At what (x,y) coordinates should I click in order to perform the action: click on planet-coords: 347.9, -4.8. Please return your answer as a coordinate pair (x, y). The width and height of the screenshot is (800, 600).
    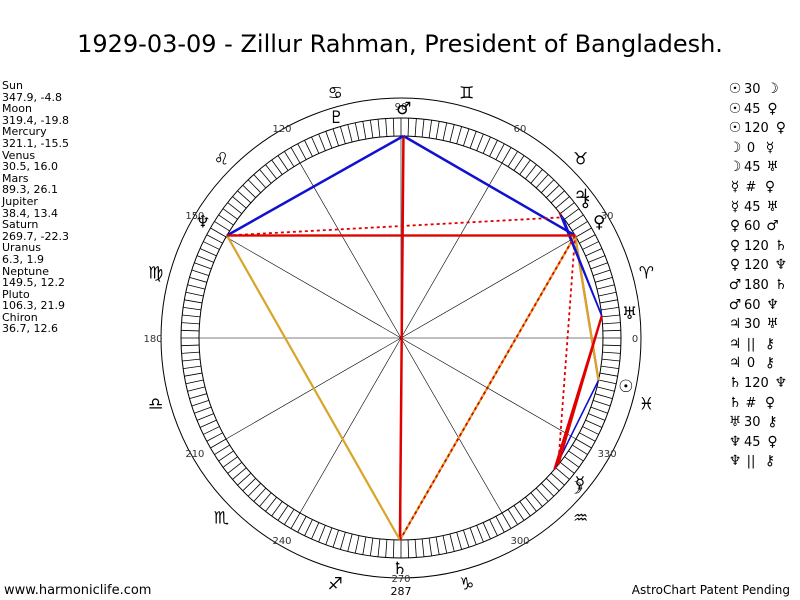
    Looking at the image, I should click on (32, 97).